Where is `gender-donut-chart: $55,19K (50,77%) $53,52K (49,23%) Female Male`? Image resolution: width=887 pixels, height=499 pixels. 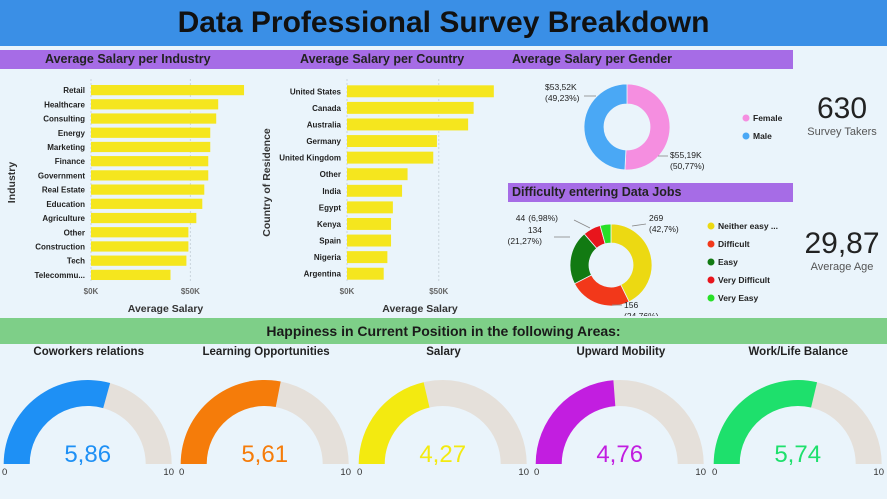
gender-donut-chart: $55,19K (50,77%) $53,52K (49,23%) Female Male is located at coordinates (664, 126).